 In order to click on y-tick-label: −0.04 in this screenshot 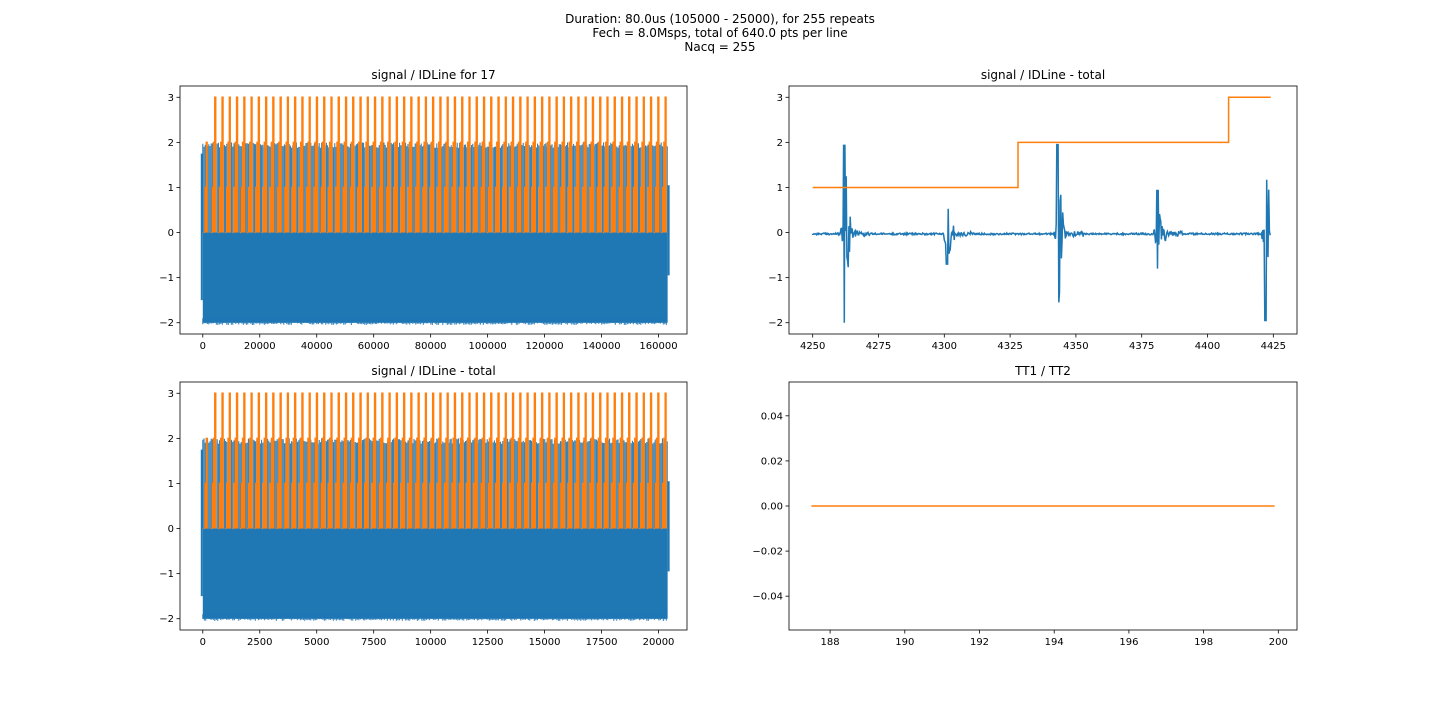, I will do `click(767, 597)`.